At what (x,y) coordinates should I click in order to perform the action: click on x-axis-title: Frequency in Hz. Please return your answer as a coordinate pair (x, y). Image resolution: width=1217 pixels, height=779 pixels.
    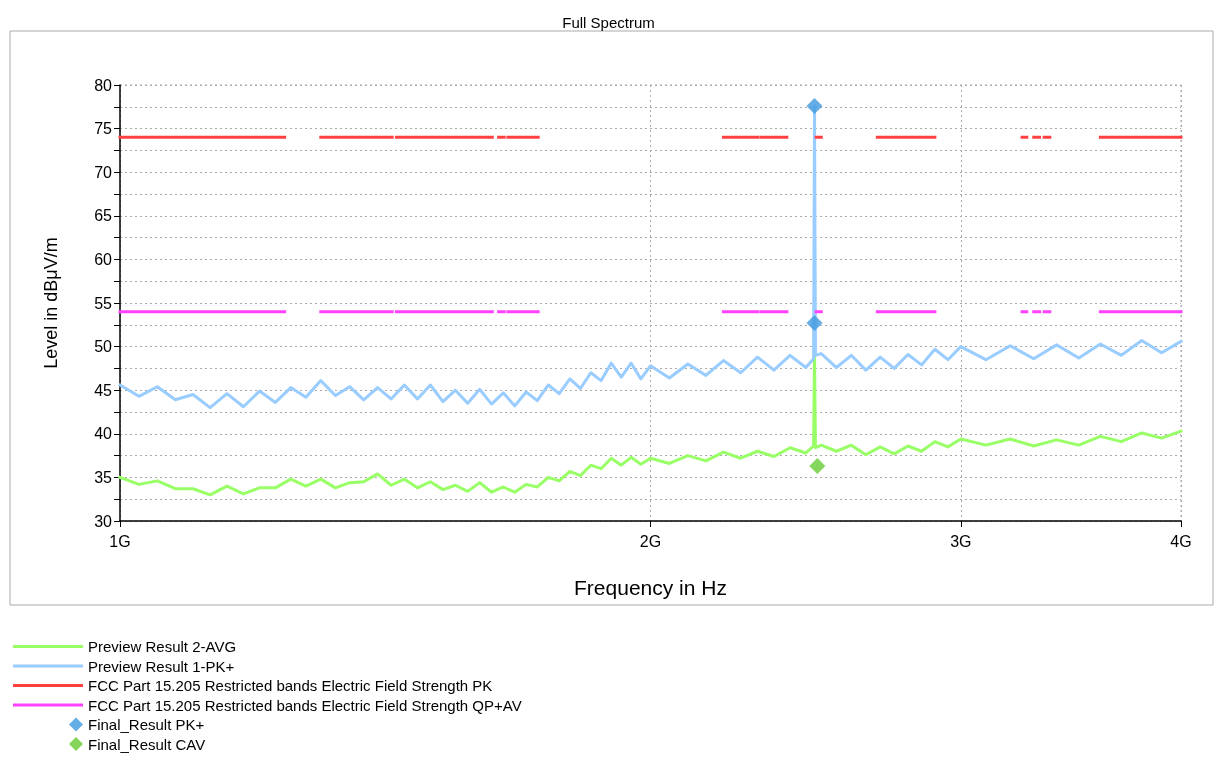
    Looking at the image, I should click on (650, 587).